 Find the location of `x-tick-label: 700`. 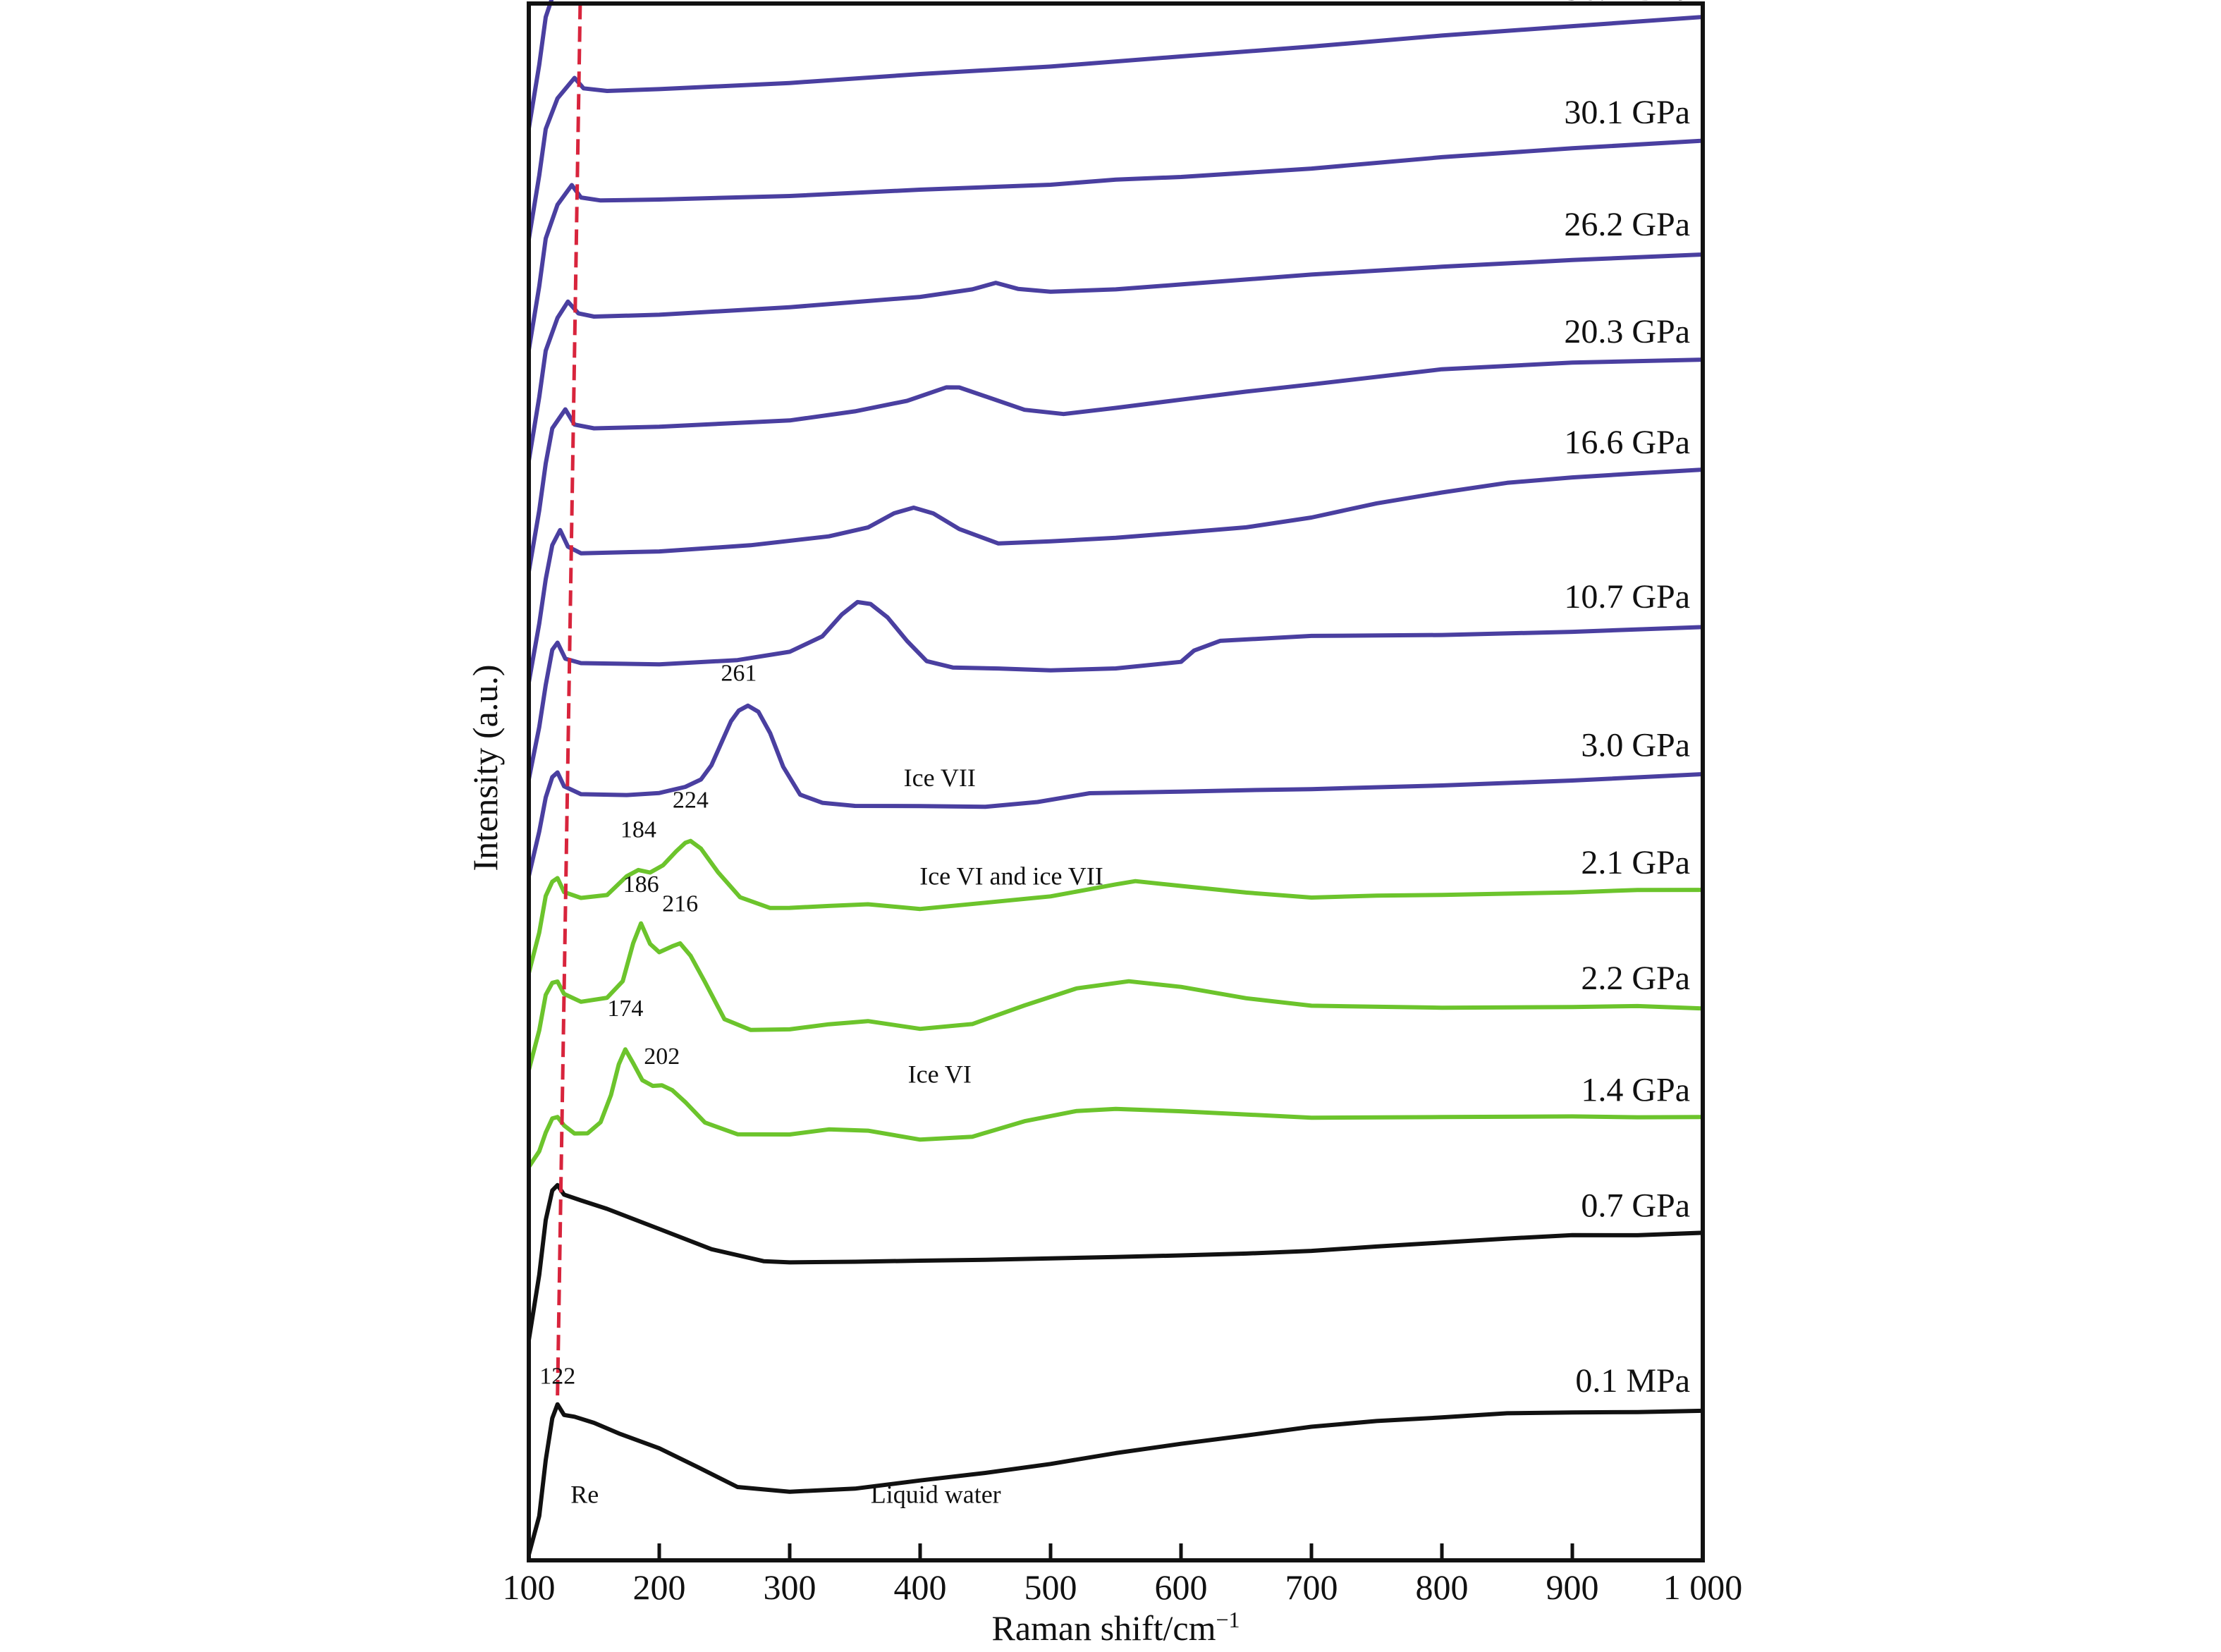

x-tick-label: 700 is located at coordinates (1311, 1587).